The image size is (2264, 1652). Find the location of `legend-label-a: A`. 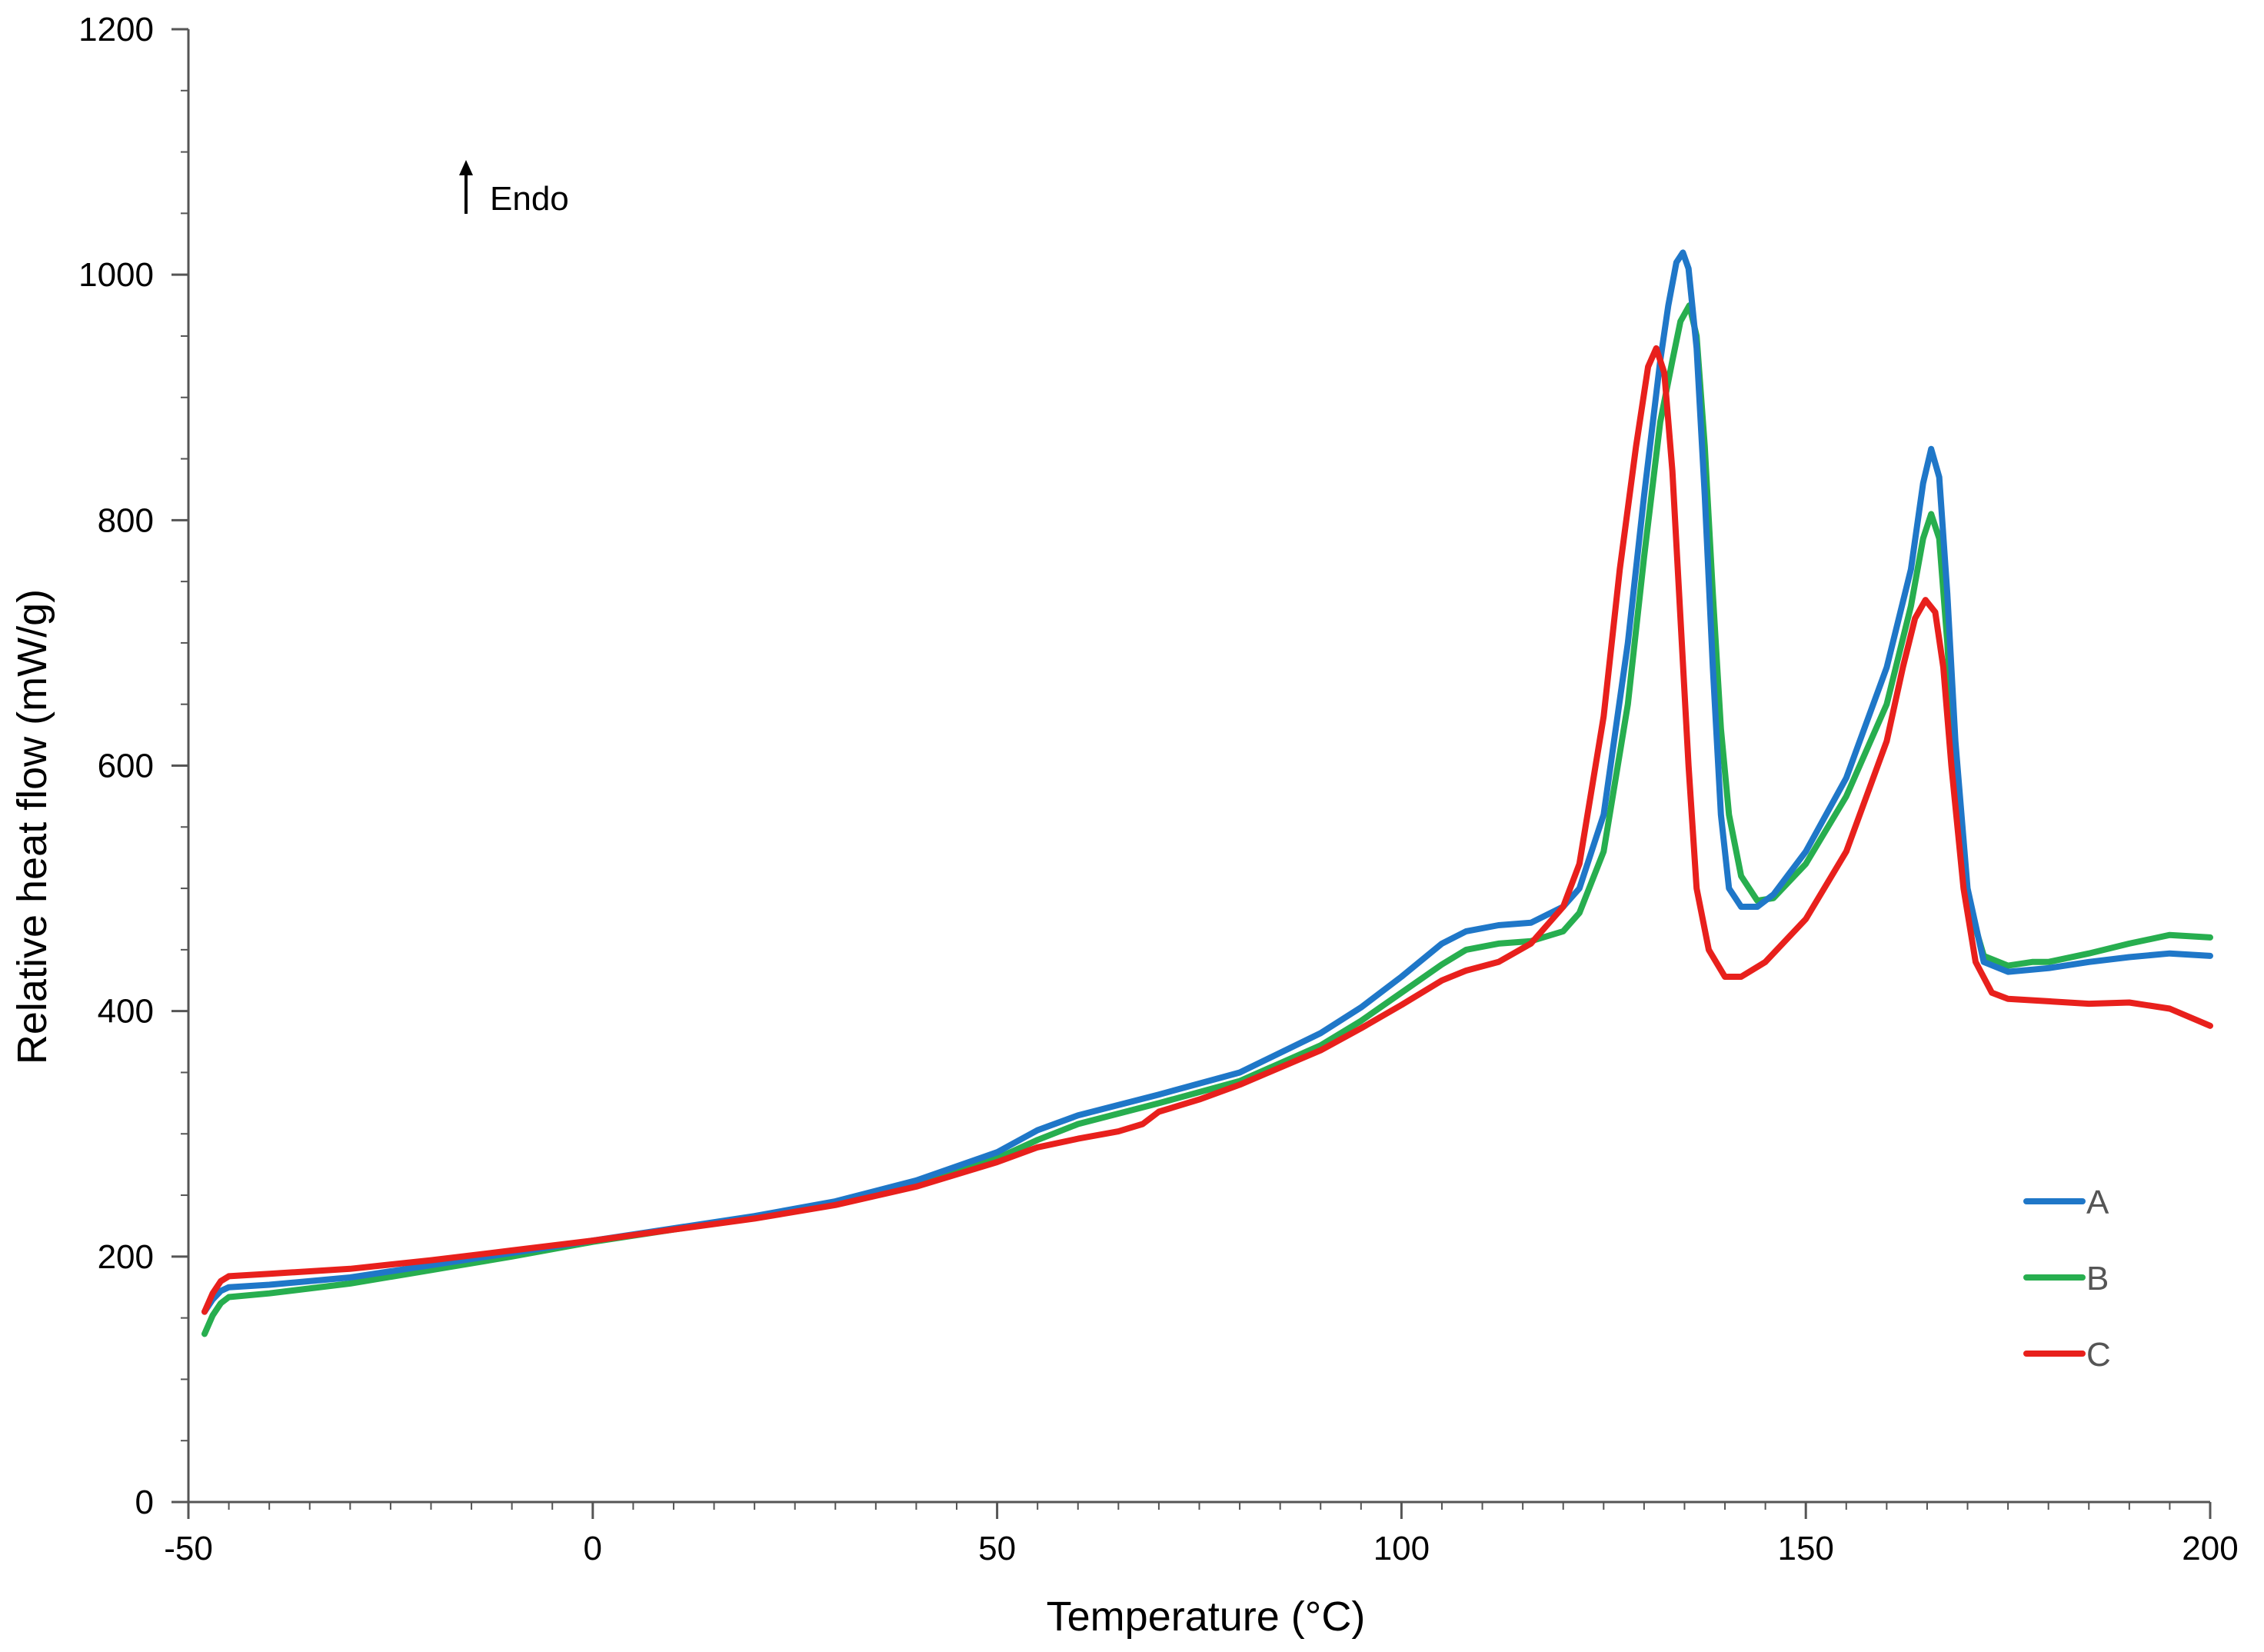

legend-label-a: A is located at coordinates (2097, 1202).